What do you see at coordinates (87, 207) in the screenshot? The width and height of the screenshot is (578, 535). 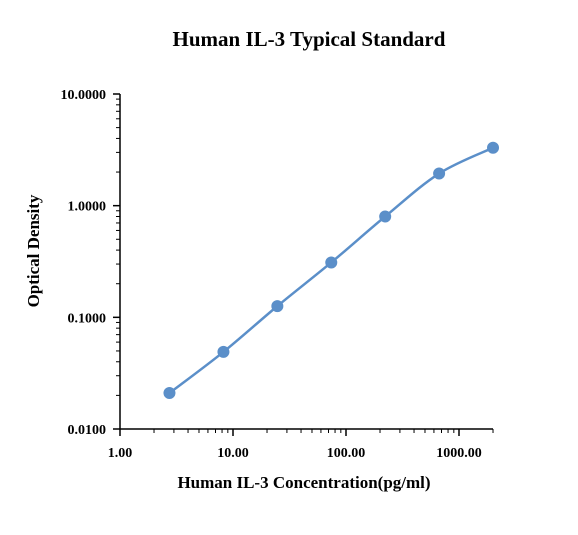 I see `y-tick-label: 1.0000` at bounding box center [87, 207].